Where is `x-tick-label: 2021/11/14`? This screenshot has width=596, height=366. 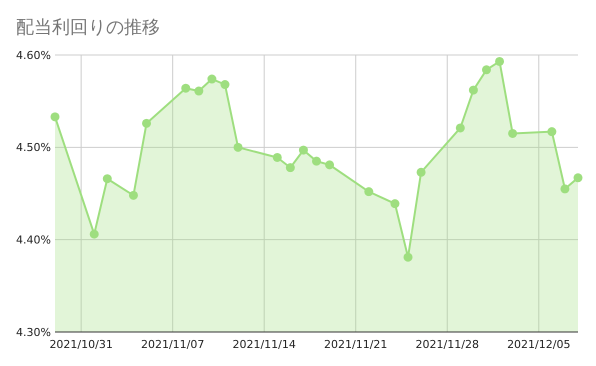 x-tick-label: 2021/11/14 is located at coordinates (264, 344).